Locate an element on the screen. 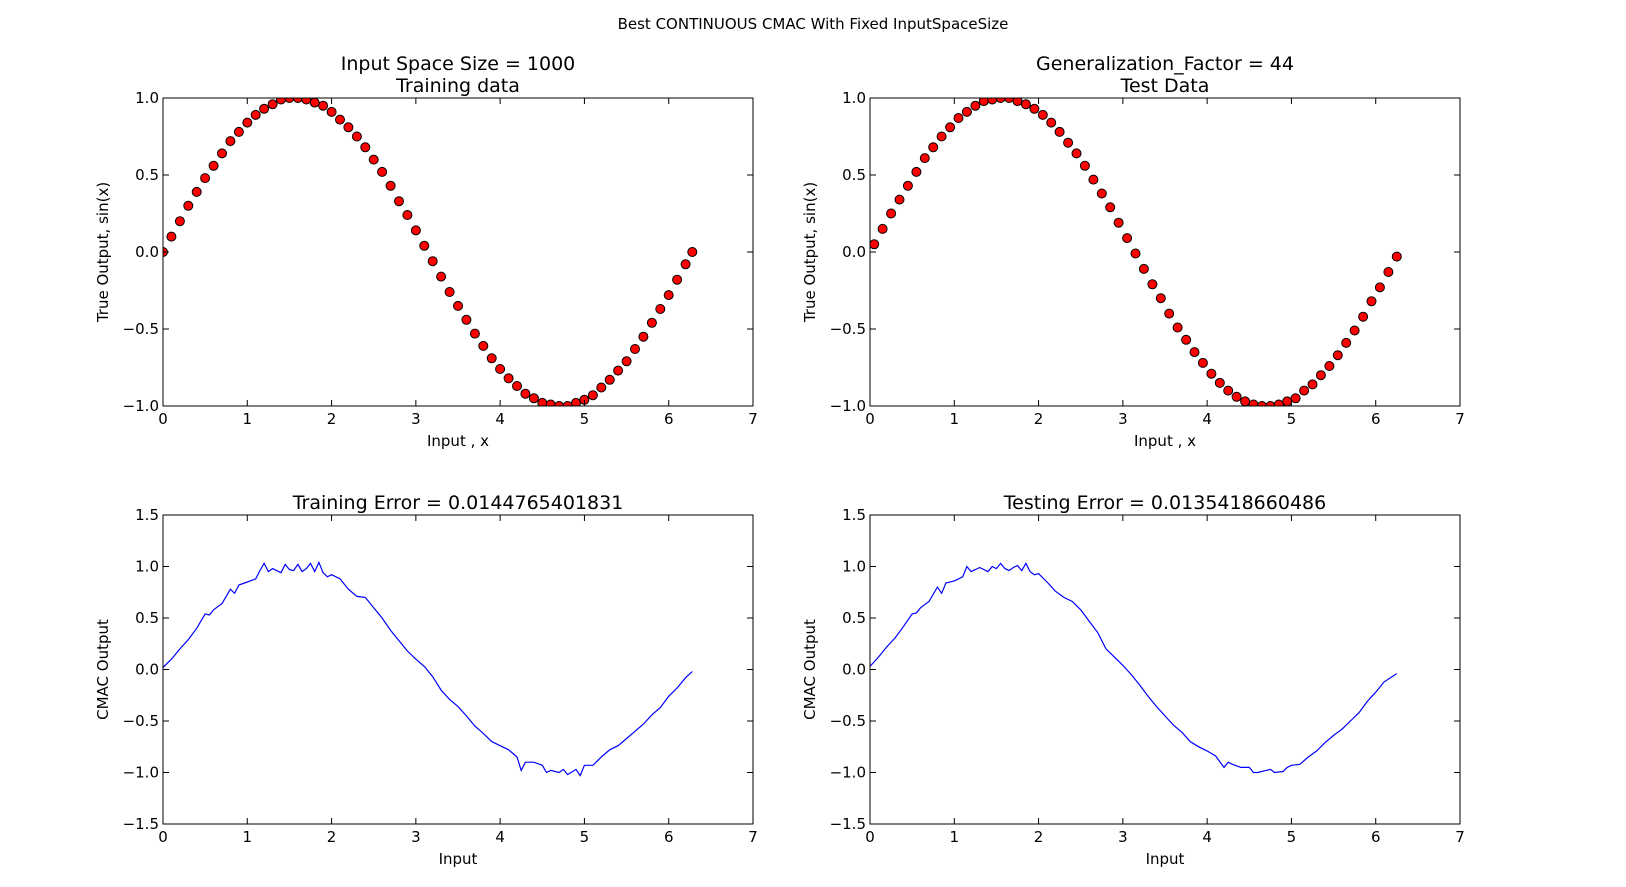 This screenshot has width=1626, height=887. y-tick-label: −1.5 is located at coordinates (848, 824).